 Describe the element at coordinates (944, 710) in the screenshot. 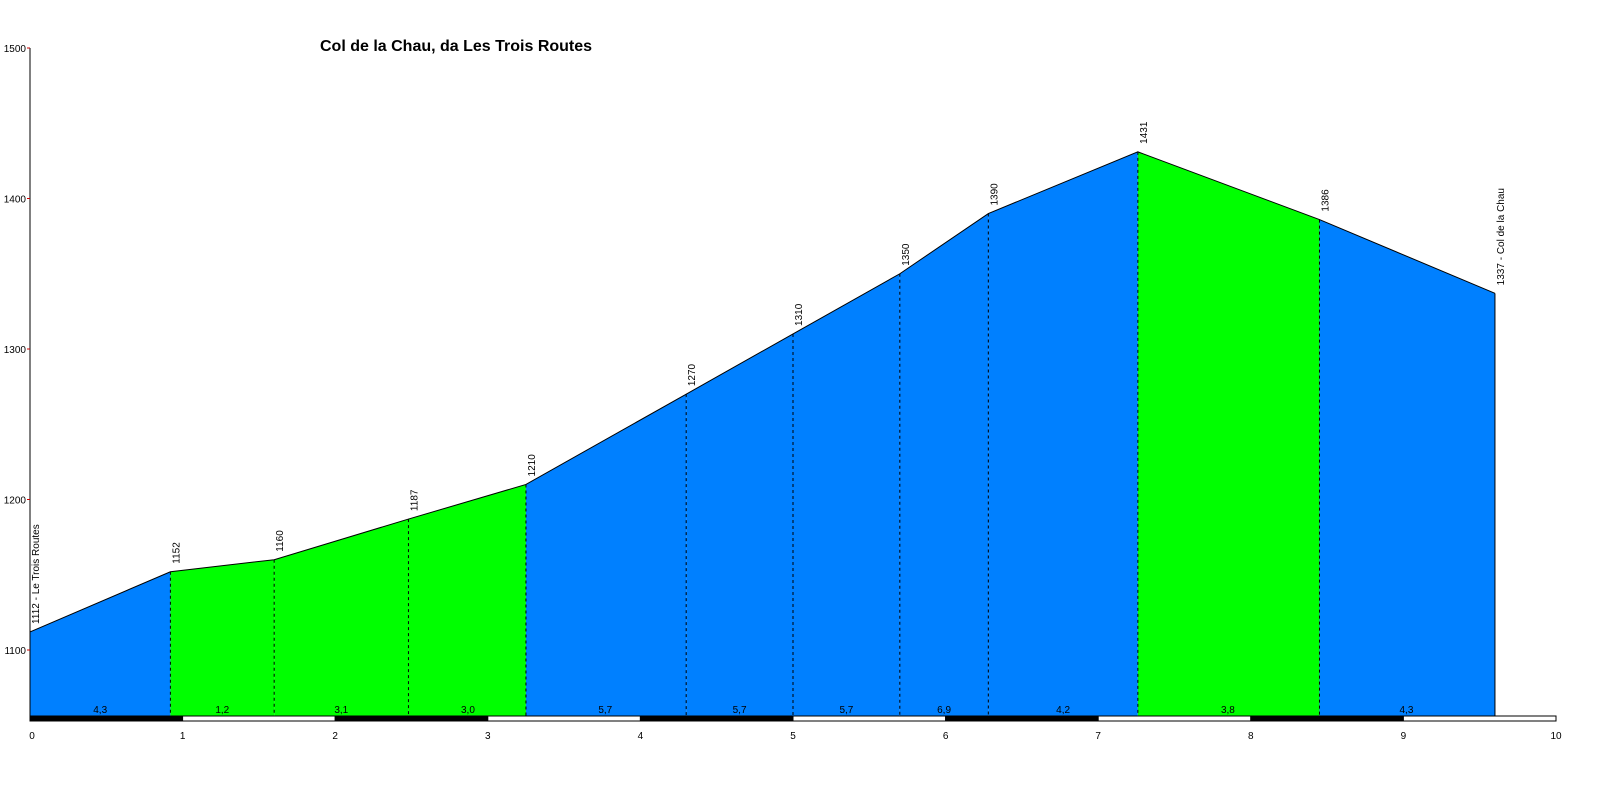

I see `gradient-label: 6,9` at that location.